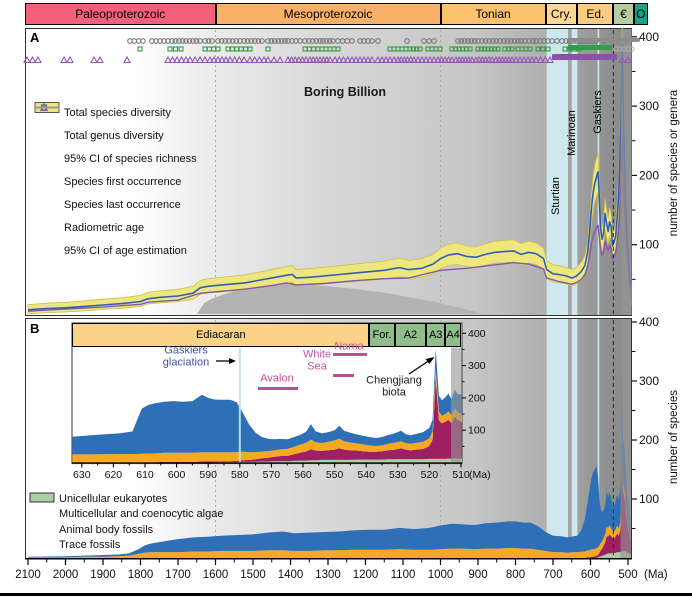 The image size is (692, 597). What do you see at coordinates (141, 575) in the screenshot?
I see `main-x-tick-label: 1800` at bounding box center [141, 575].